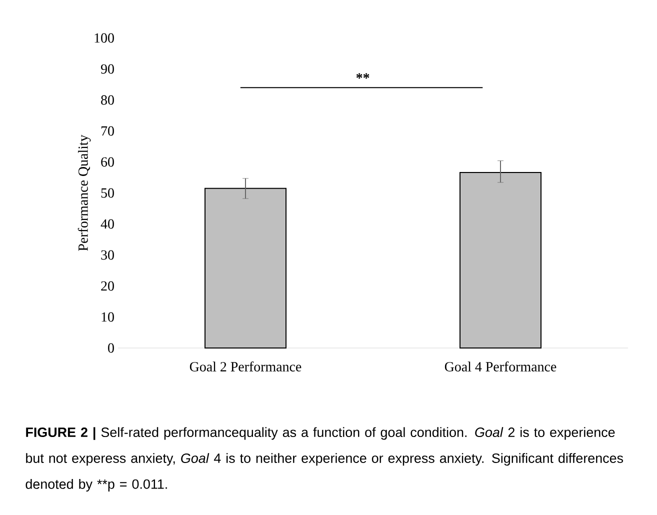 The width and height of the screenshot is (657, 515). Describe the element at coordinates (107, 162) in the screenshot. I see `y-tick-label: 60` at that location.